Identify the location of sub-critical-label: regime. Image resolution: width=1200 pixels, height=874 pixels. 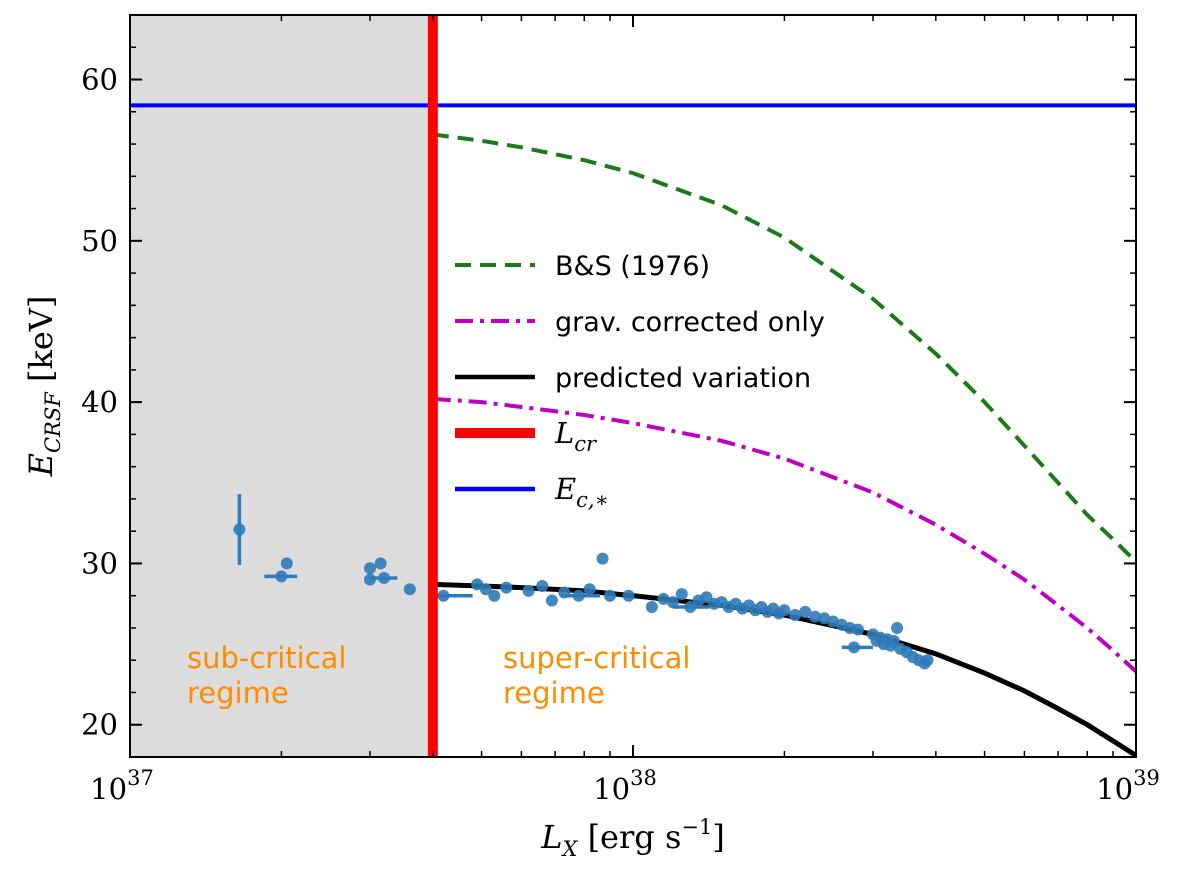
(238, 693).